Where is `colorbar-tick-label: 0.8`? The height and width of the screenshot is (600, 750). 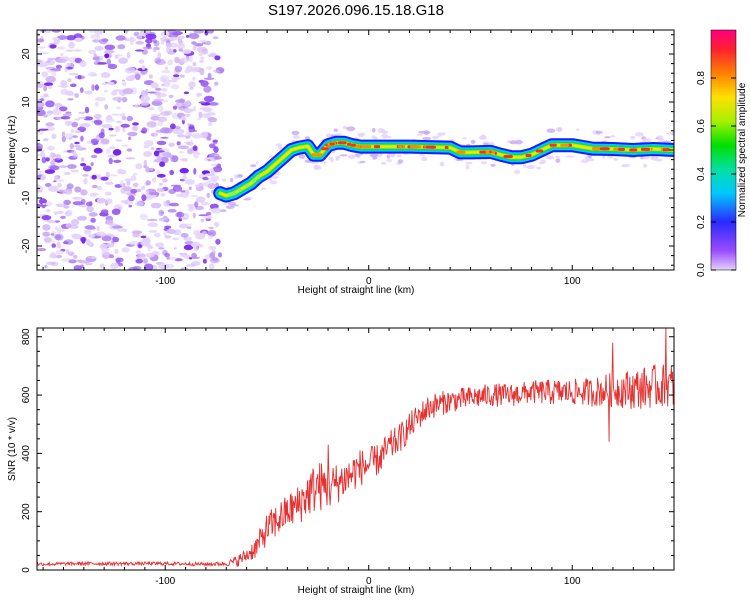 colorbar-tick-label: 0.8 is located at coordinates (701, 78).